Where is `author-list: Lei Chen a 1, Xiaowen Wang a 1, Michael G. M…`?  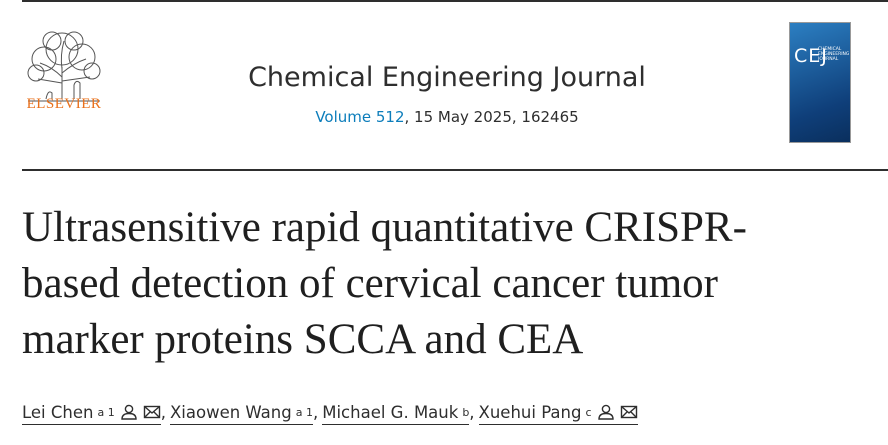
author-list: Lei Chen a 1, Xiaowen Wang a 1, Michael G. M… is located at coordinates (330, 413).